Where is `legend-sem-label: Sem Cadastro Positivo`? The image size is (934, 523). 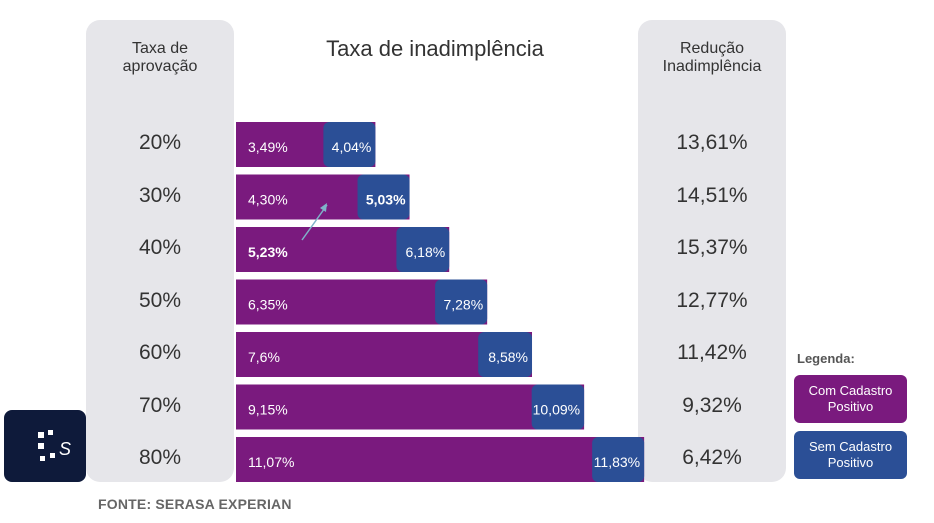
legend-sem-label: Sem Cadastro Positivo is located at coordinates (850, 454).